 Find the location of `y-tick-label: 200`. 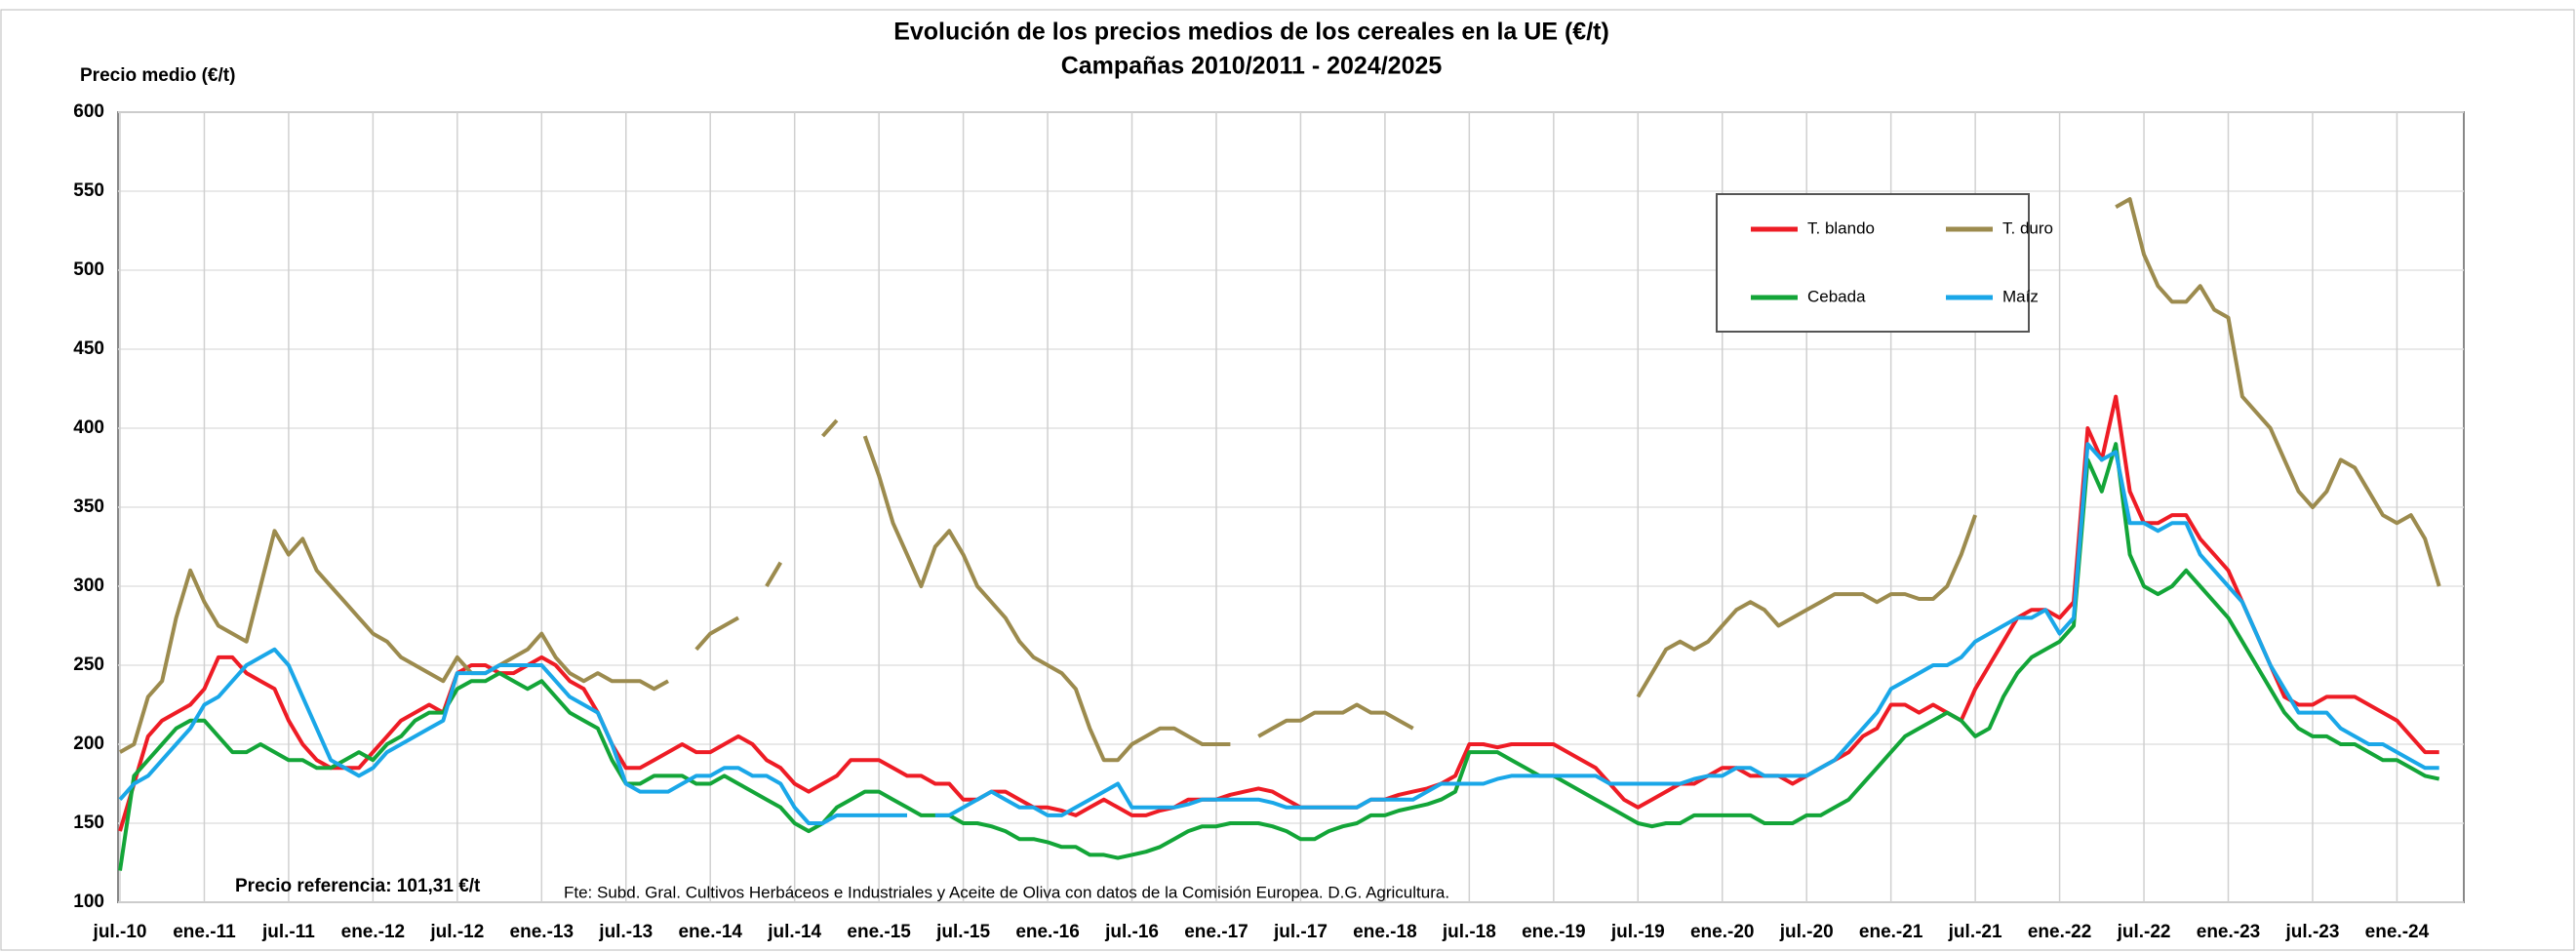

y-tick-label: 200 is located at coordinates (88, 744).